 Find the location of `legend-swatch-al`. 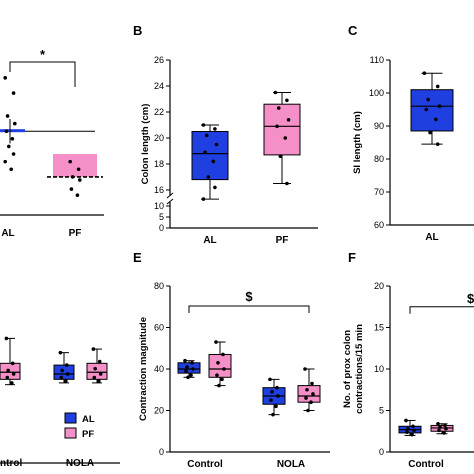

legend-swatch-al is located at coordinates (70, 418).